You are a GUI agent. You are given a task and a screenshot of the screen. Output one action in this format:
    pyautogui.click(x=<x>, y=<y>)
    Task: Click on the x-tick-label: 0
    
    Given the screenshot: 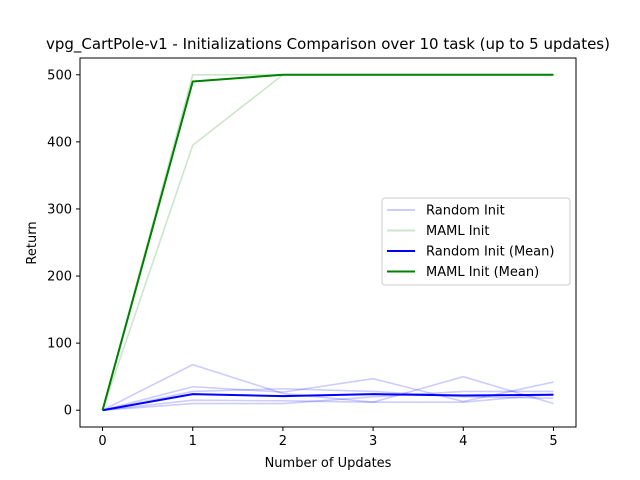 What is the action you would take?
    pyautogui.click(x=102, y=441)
    